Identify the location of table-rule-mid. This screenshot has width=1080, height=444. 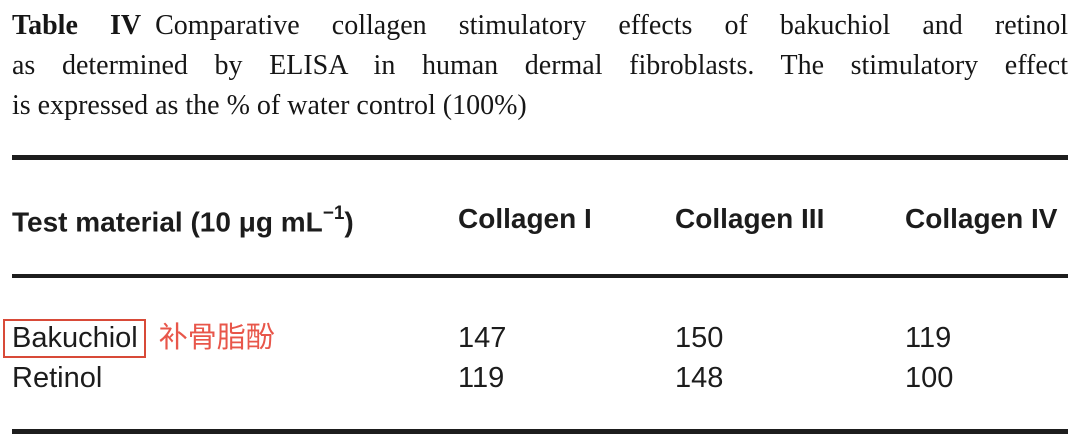
(540, 276).